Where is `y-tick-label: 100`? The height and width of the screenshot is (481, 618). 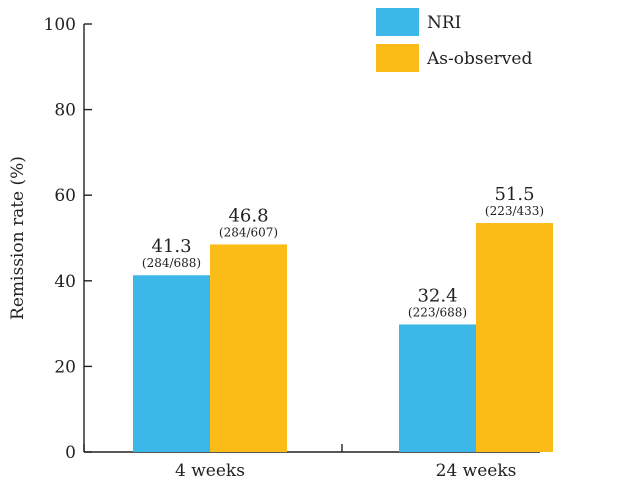 y-tick-label: 100 is located at coordinates (60, 25).